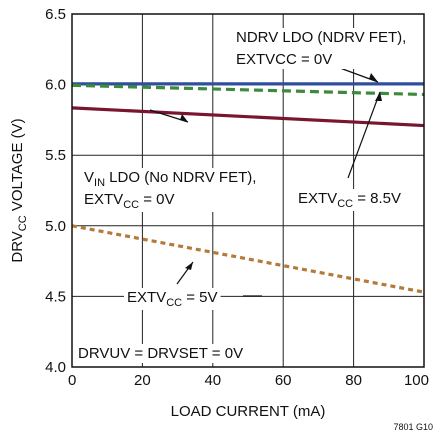  I want to click on annotation-label: NDRV LDO (NDRV FET), EXTVCC = 0V, so click(321, 48).